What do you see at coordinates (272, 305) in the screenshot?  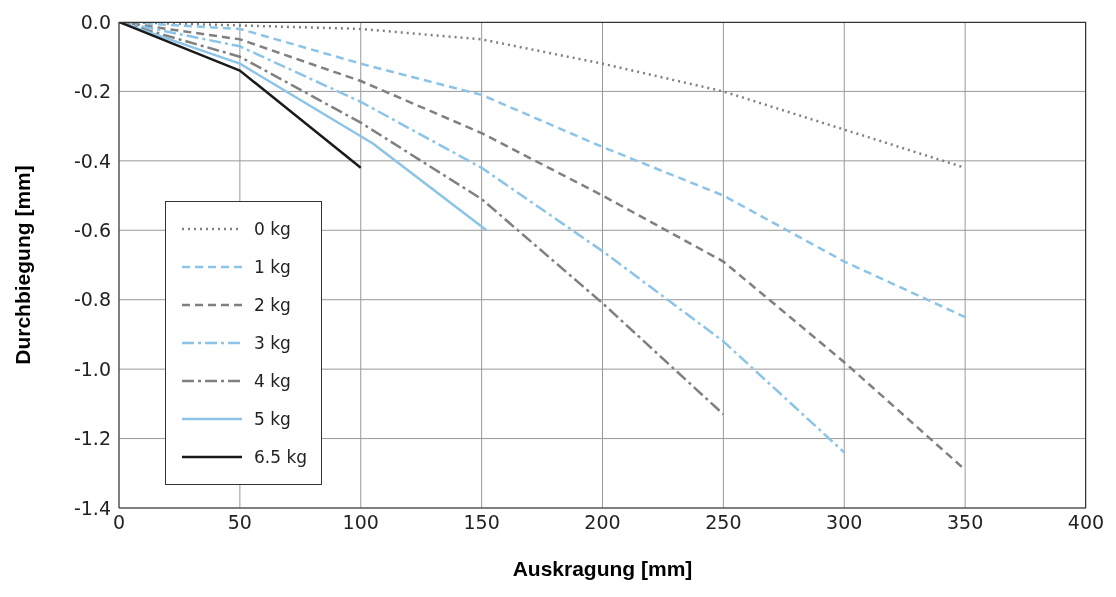 I see `legend-label: 2 kg` at bounding box center [272, 305].